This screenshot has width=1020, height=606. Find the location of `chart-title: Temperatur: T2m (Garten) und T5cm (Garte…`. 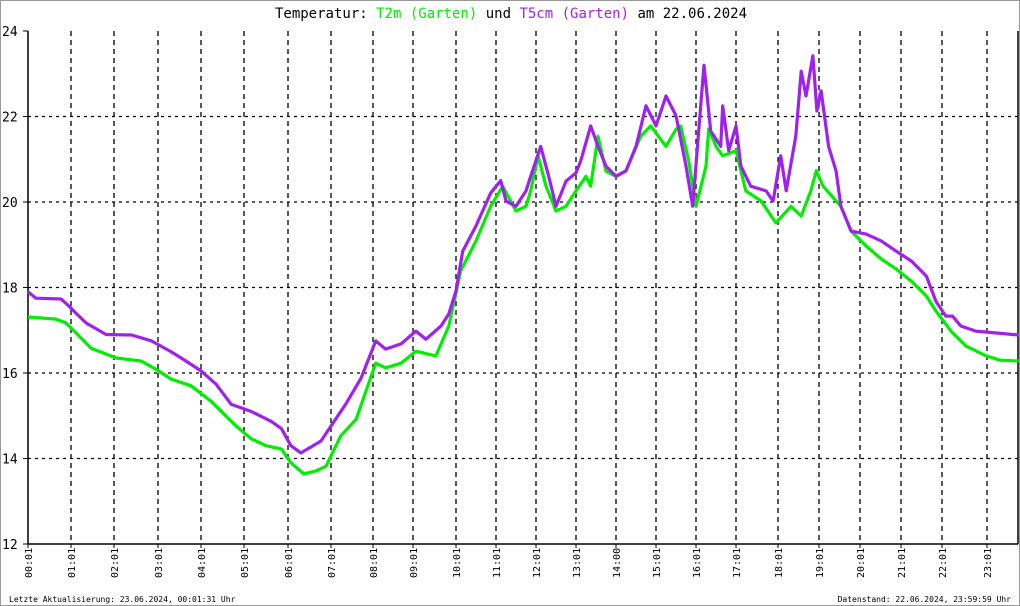

chart-title: Temperatur: T2m (Garten) und T5cm (Garte… is located at coordinates (510, 14).